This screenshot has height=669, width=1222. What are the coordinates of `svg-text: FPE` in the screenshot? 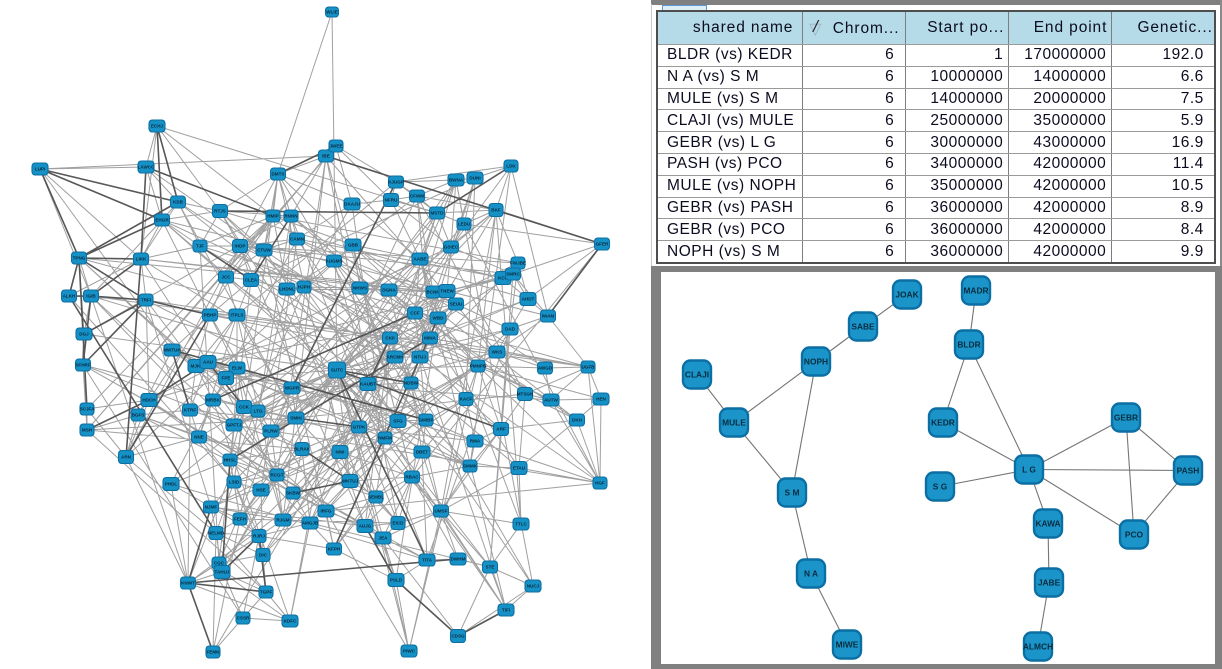 It's located at (226, 378).